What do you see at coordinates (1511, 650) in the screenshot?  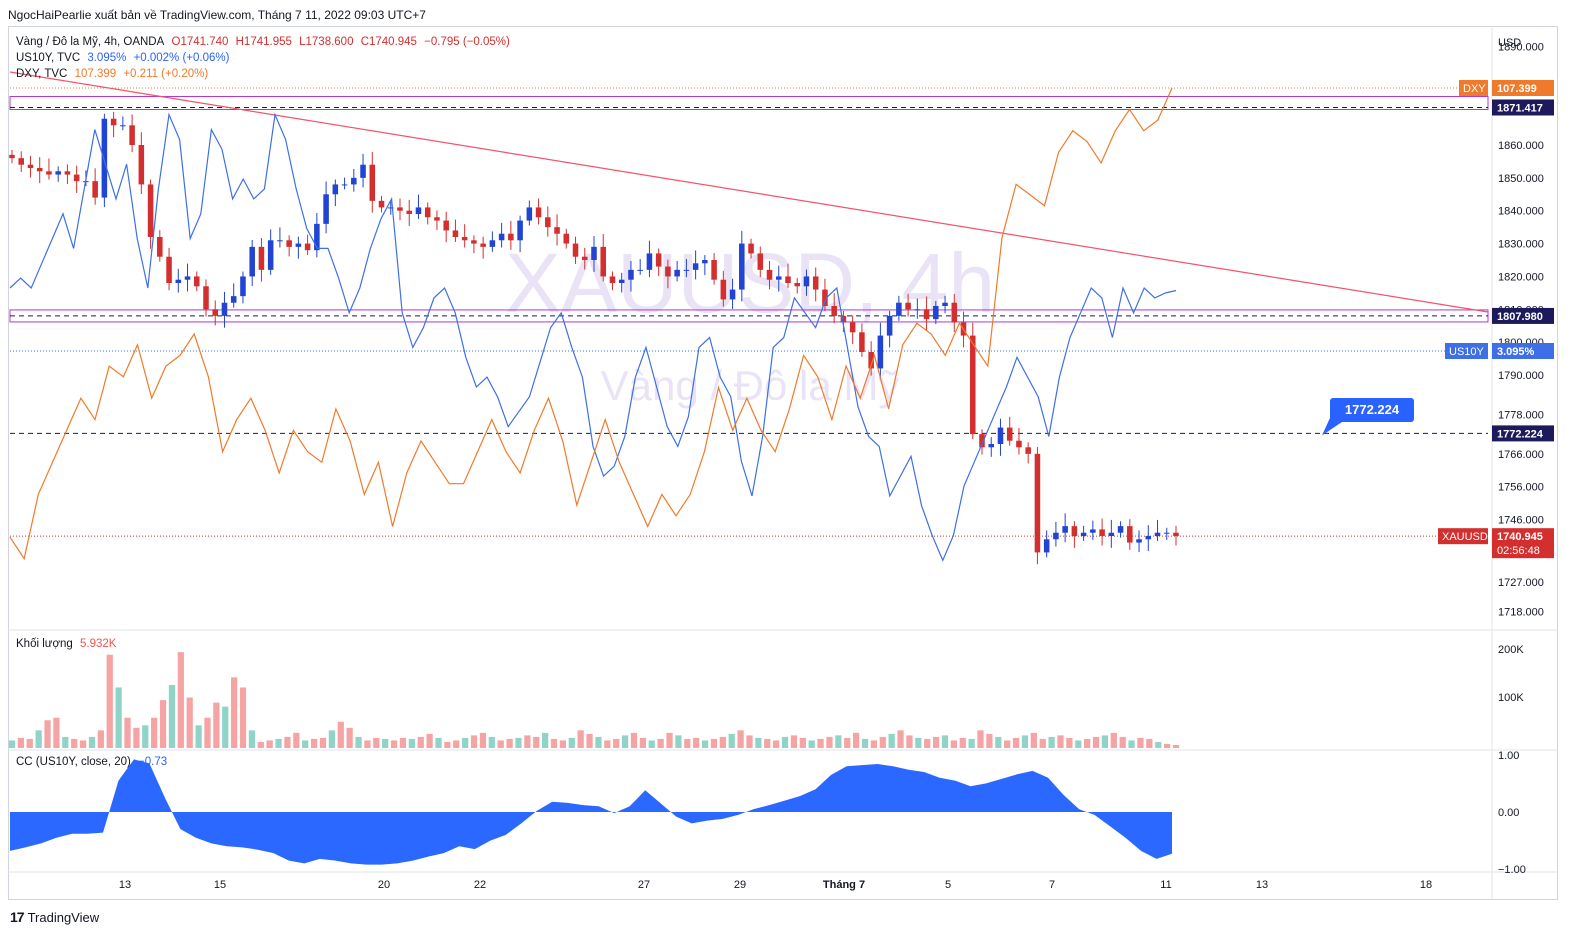 I see `volume-tick-label: 200K` at bounding box center [1511, 650].